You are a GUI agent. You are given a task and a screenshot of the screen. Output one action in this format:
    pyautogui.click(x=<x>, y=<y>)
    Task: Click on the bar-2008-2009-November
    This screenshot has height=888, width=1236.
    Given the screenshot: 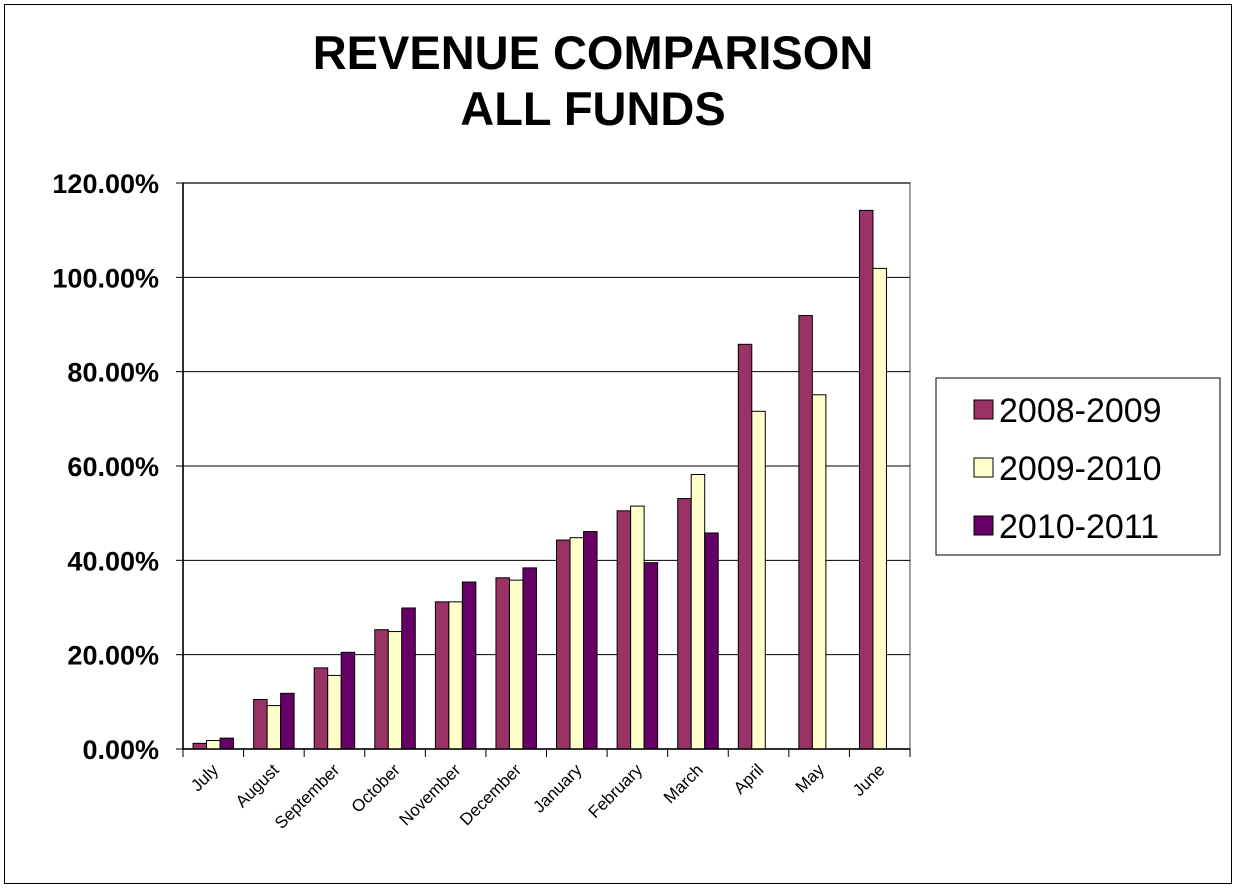 What is the action you would take?
    pyautogui.click(x=442, y=675)
    